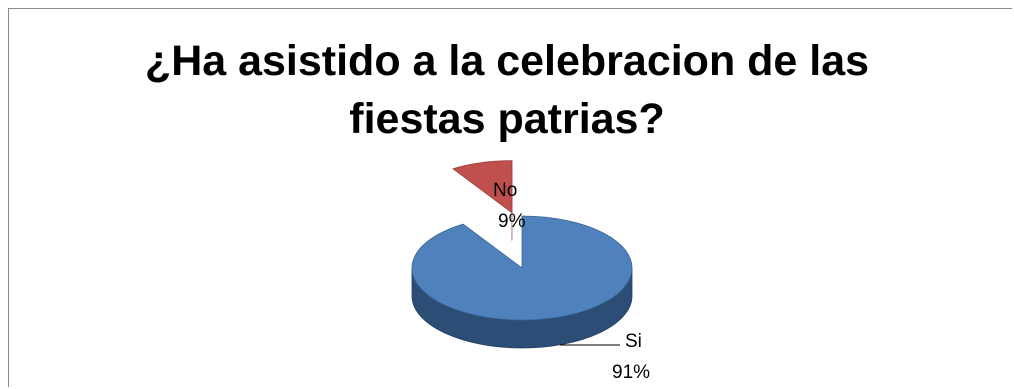 This screenshot has width=1014, height=389. What do you see at coordinates (512, 221) in the screenshot?
I see `slice-percent-no: 9%` at bounding box center [512, 221].